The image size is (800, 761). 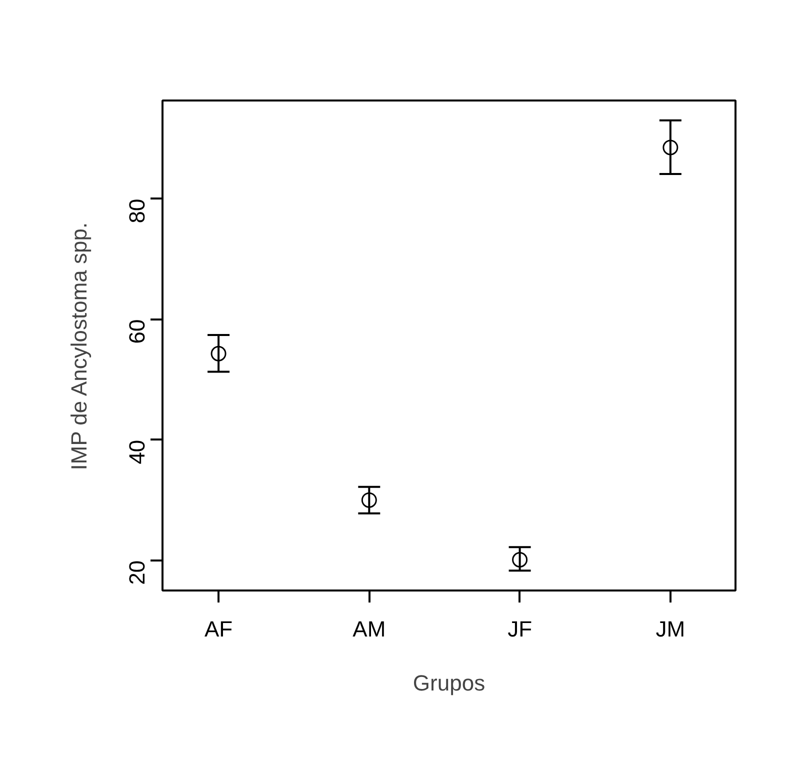 What do you see at coordinates (137, 452) in the screenshot?
I see `y-tick-label: 40` at bounding box center [137, 452].